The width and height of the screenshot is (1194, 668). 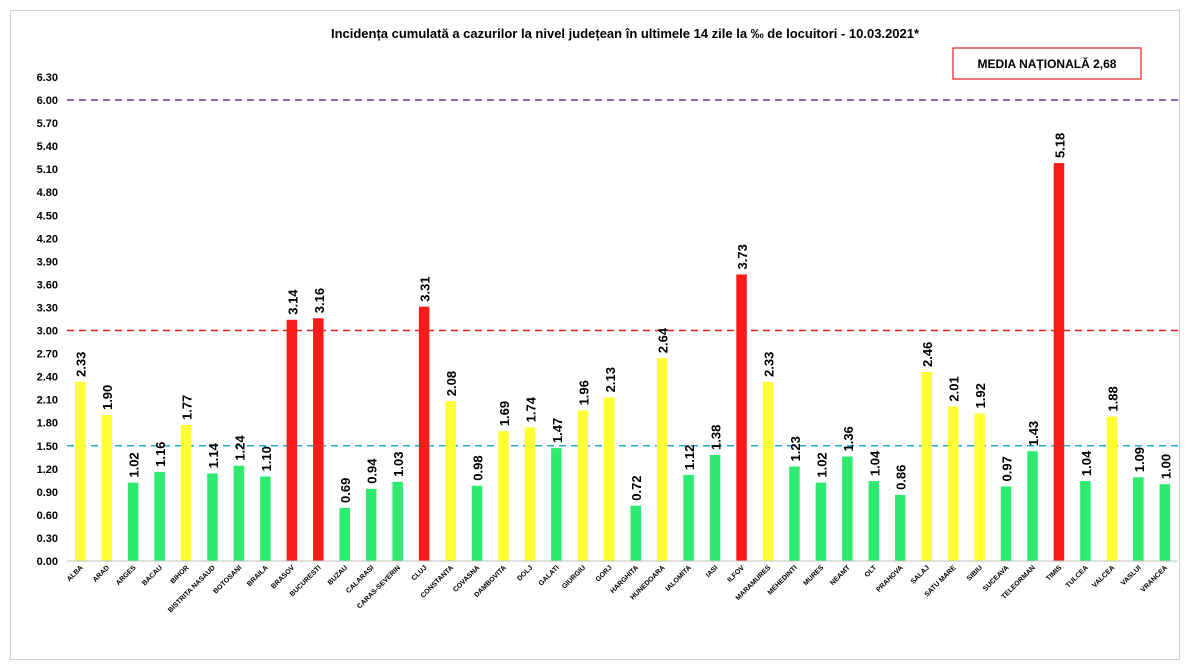 What do you see at coordinates (604, 573) in the screenshot?
I see `x-tick-label: GORJ` at bounding box center [604, 573].